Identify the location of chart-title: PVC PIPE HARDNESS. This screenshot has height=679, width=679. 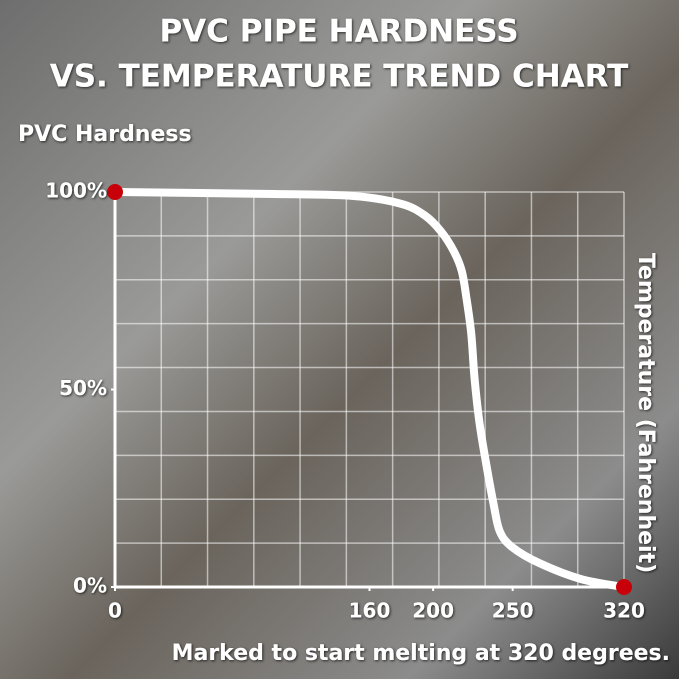
(338, 32).